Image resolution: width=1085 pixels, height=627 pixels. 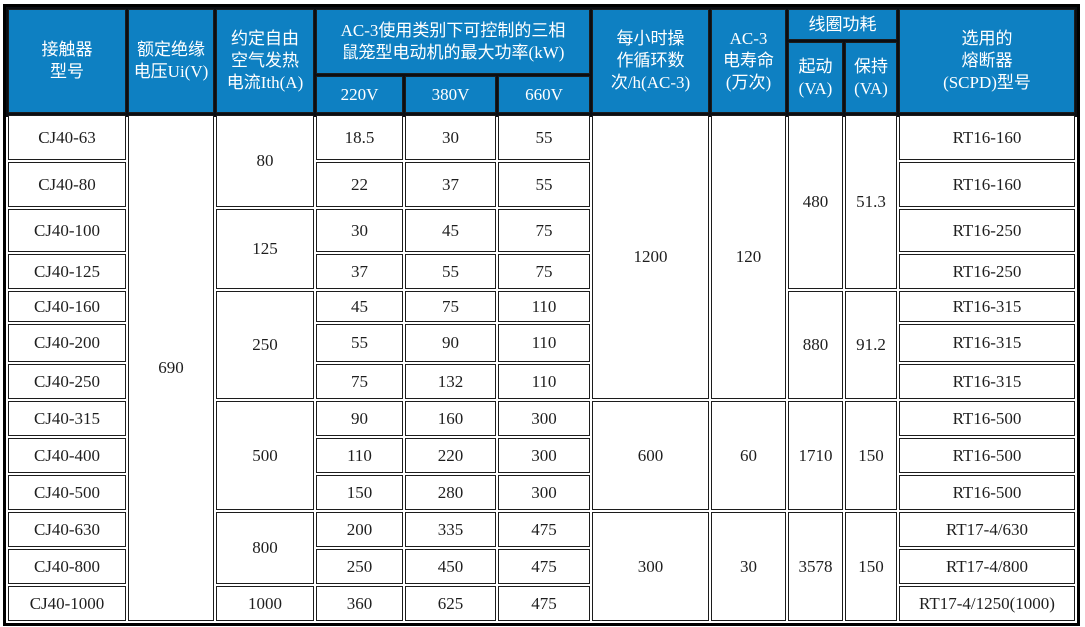 I want to click on cell-model: CJ40-80, so click(x=67, y=184).